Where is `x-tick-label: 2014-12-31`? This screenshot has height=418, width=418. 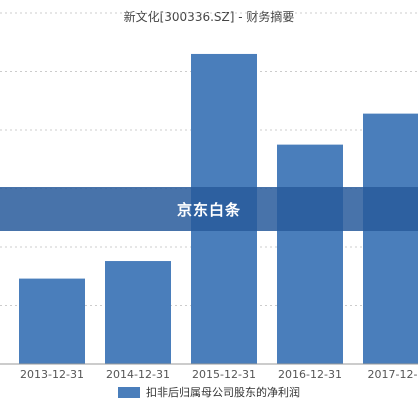
x-tick-label: 2014-12-31 is located at coordinates (138, 374).